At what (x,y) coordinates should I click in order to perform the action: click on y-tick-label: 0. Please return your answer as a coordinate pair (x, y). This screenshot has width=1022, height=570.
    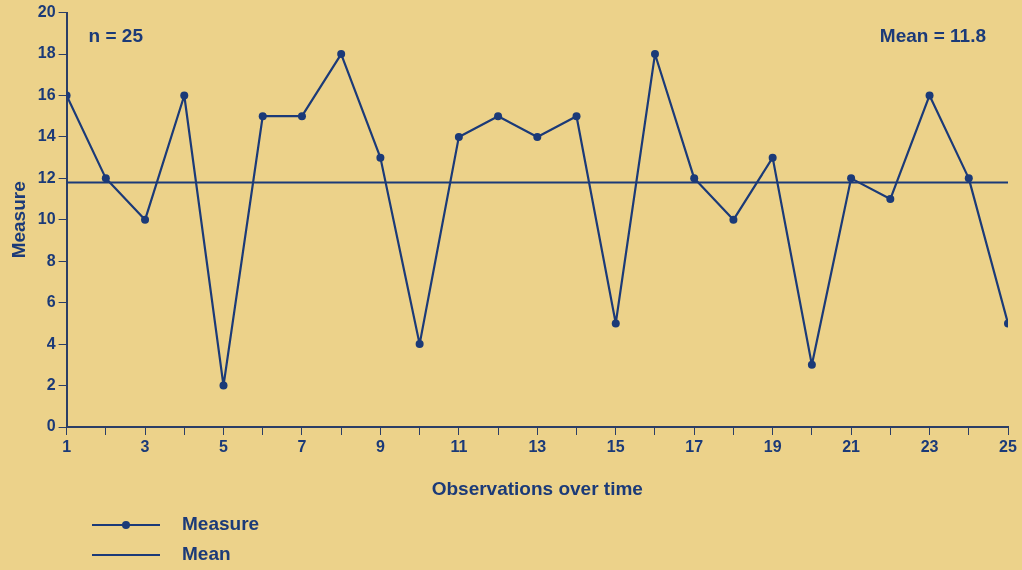
    Looking at the image, I should click on (51, 426).